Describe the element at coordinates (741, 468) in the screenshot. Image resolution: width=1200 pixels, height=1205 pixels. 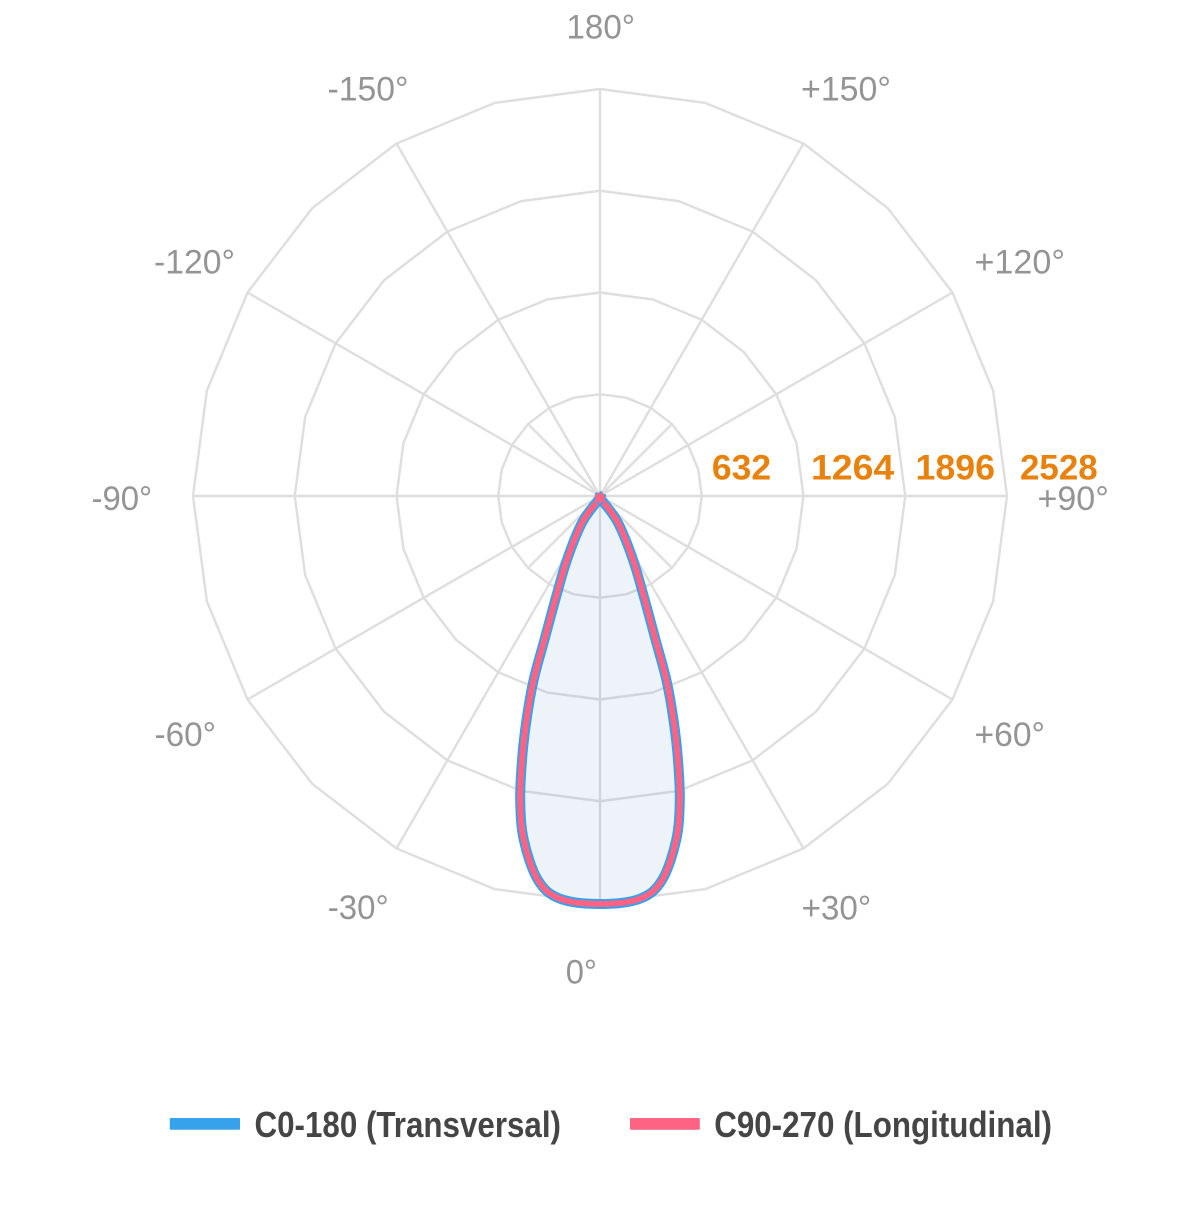
I see `svg-text: 632` at that location.